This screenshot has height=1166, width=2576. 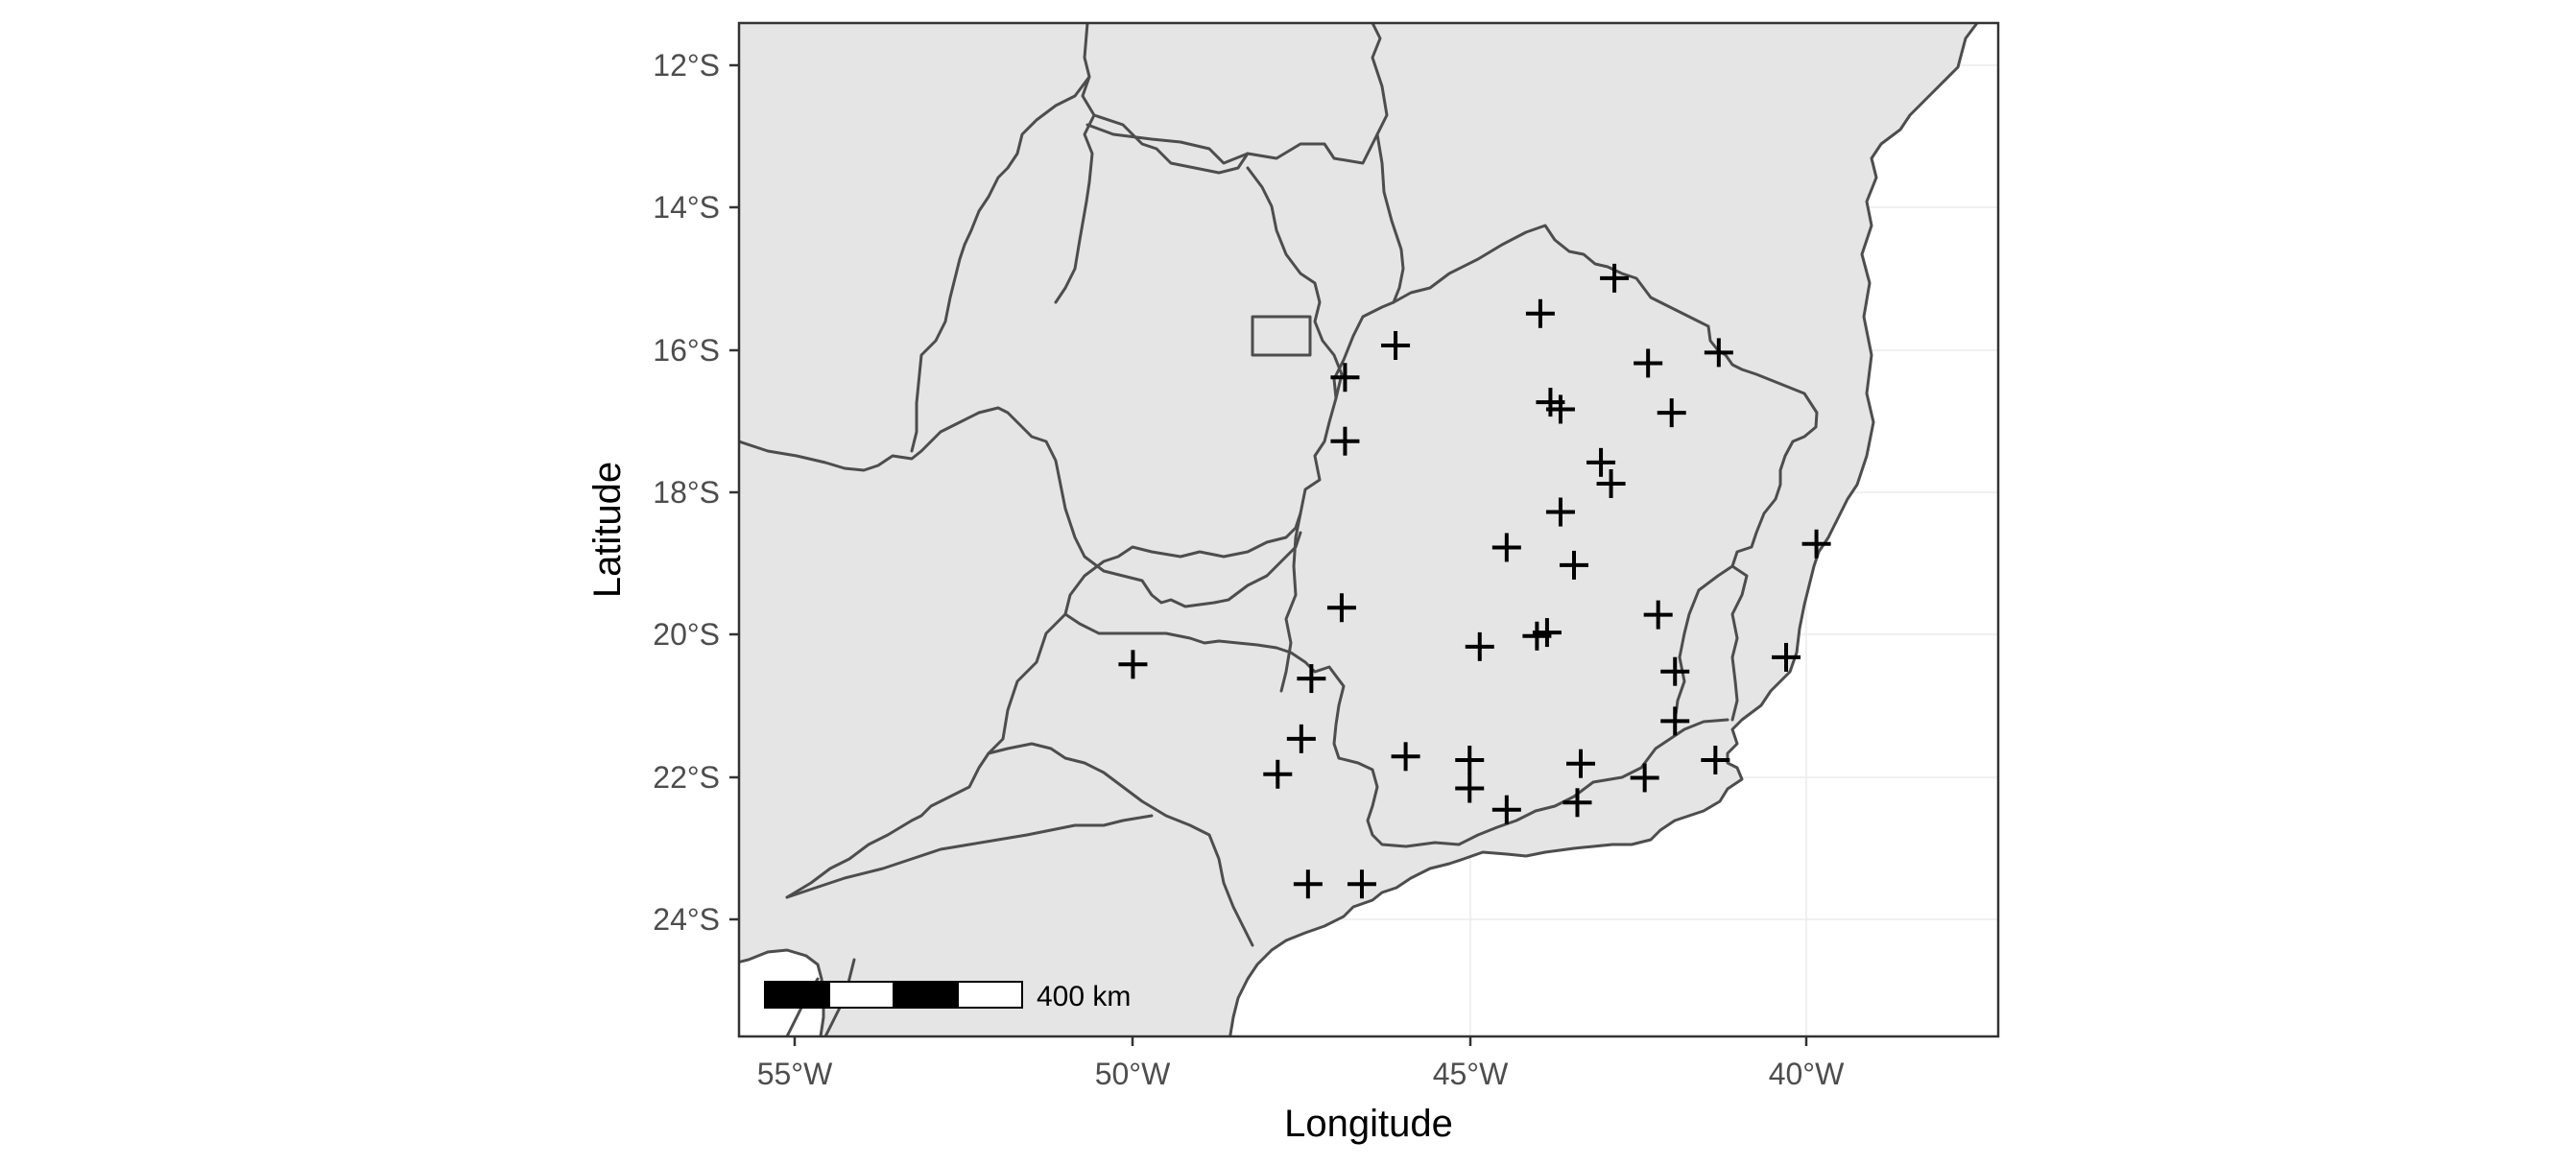 What do you see at coordinates (686, 350) in the screenshot?
I see `y-tick-label: 16°S` at bounding box center [686, 350].